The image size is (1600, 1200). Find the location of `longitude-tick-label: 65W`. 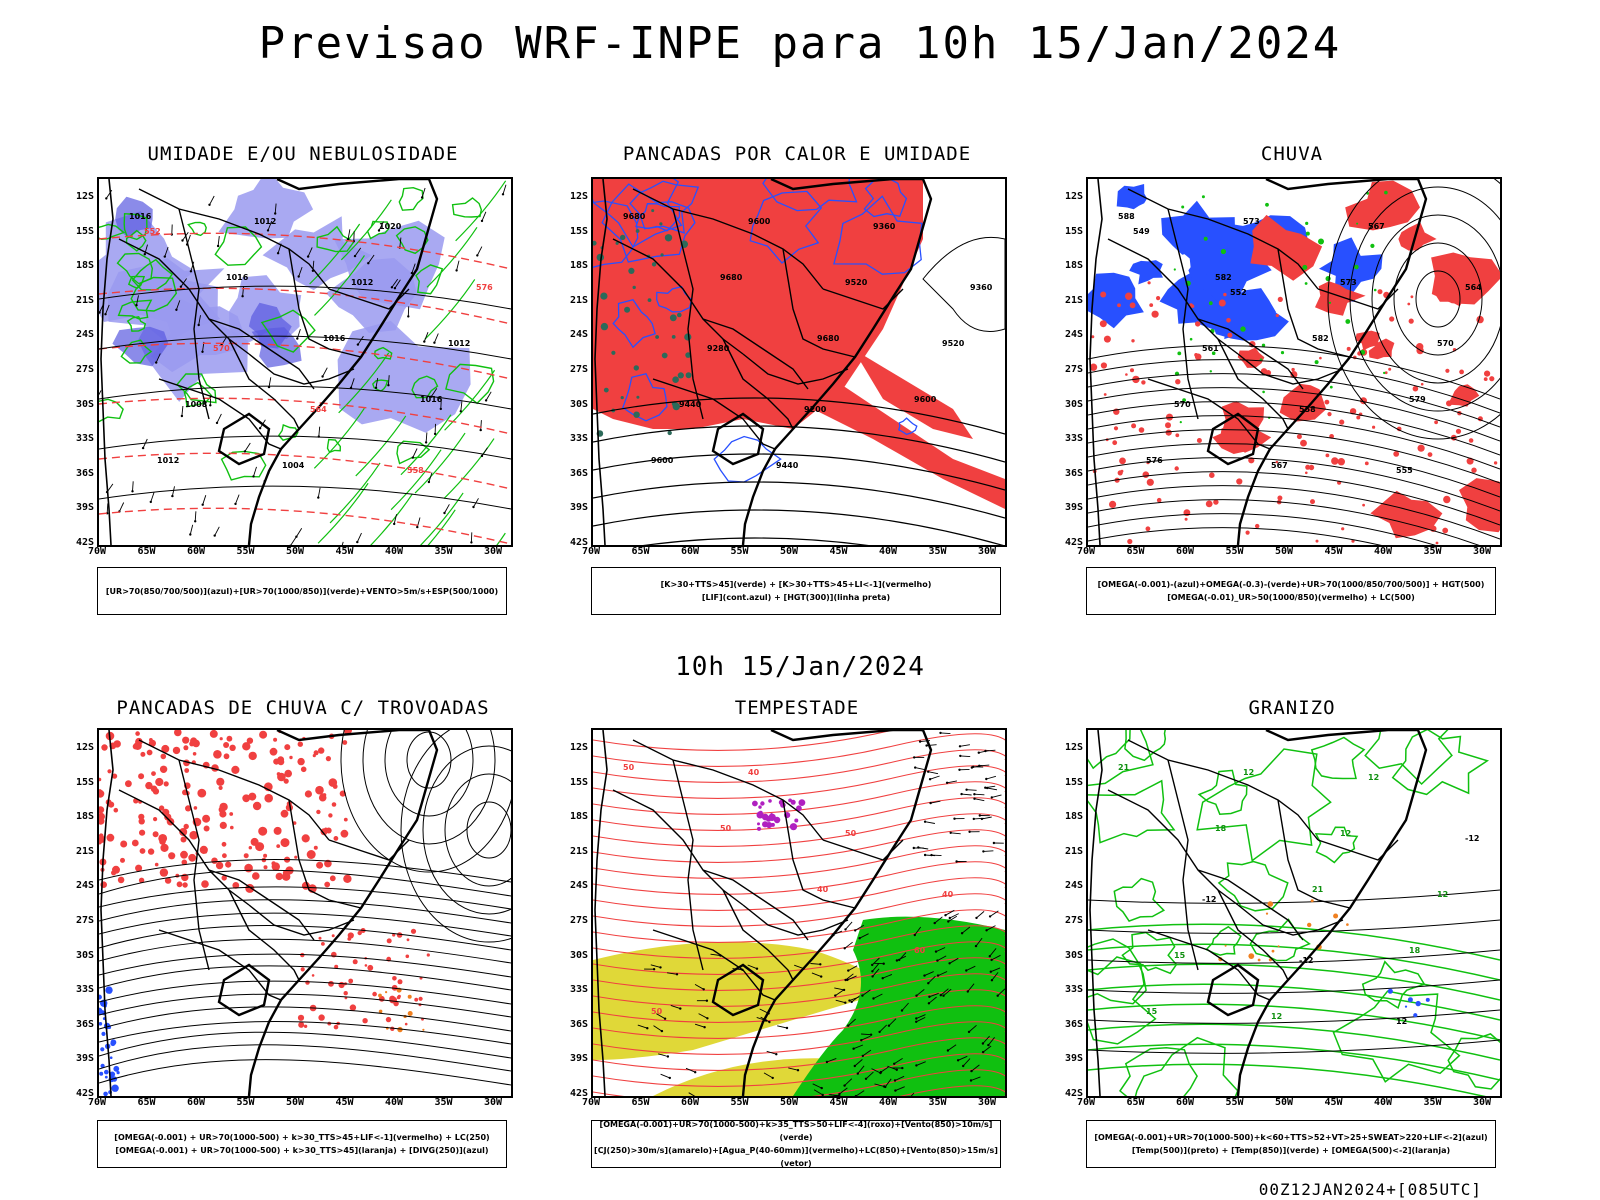

longitude-tick-label: 65W is located at coordinates (1135, 1102).